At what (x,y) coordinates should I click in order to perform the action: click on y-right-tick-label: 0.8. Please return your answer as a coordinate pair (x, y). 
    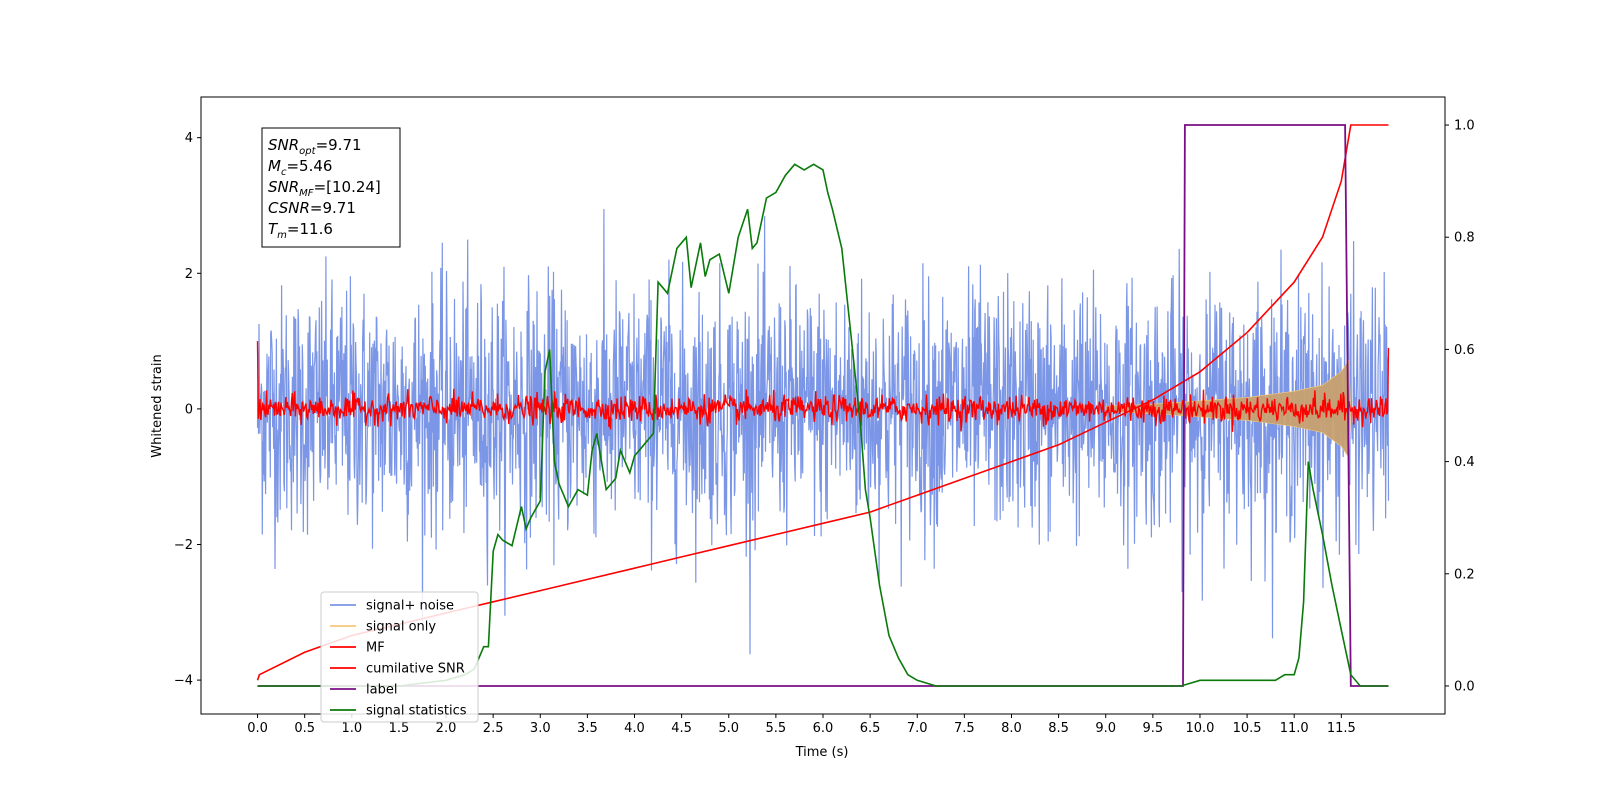
    Looking at the image, I should click on (1464, 238).